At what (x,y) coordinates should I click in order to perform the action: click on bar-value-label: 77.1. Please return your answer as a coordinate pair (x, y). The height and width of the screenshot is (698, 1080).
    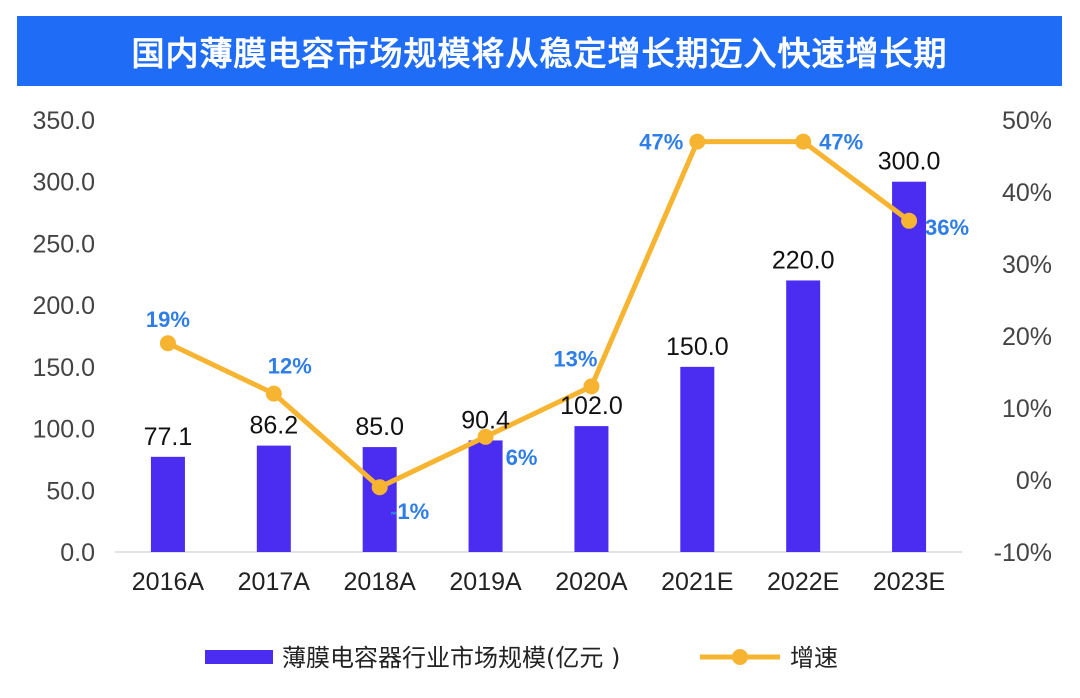
    Looking at the image, I should click on (168, 437).